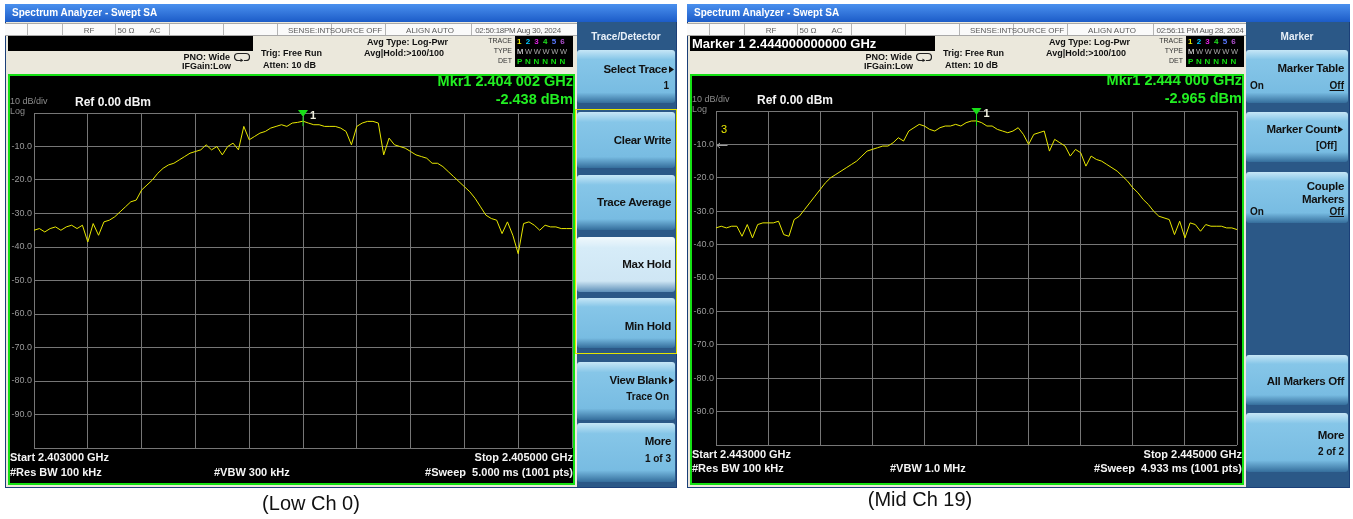  I want to click on text: 2 of 2, so click(1330, 452).